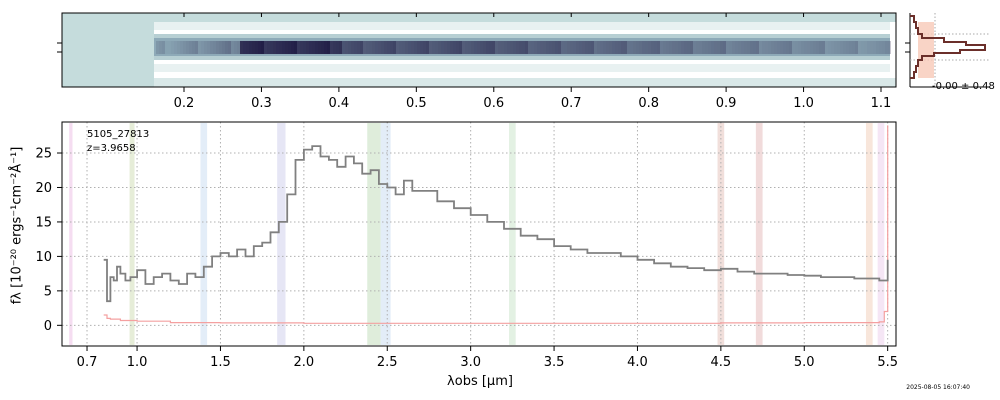 This screenshot has height=400, width=1000. I want to click on spectrum-2d-tick-label-0: 0.2, so click(184, 103).